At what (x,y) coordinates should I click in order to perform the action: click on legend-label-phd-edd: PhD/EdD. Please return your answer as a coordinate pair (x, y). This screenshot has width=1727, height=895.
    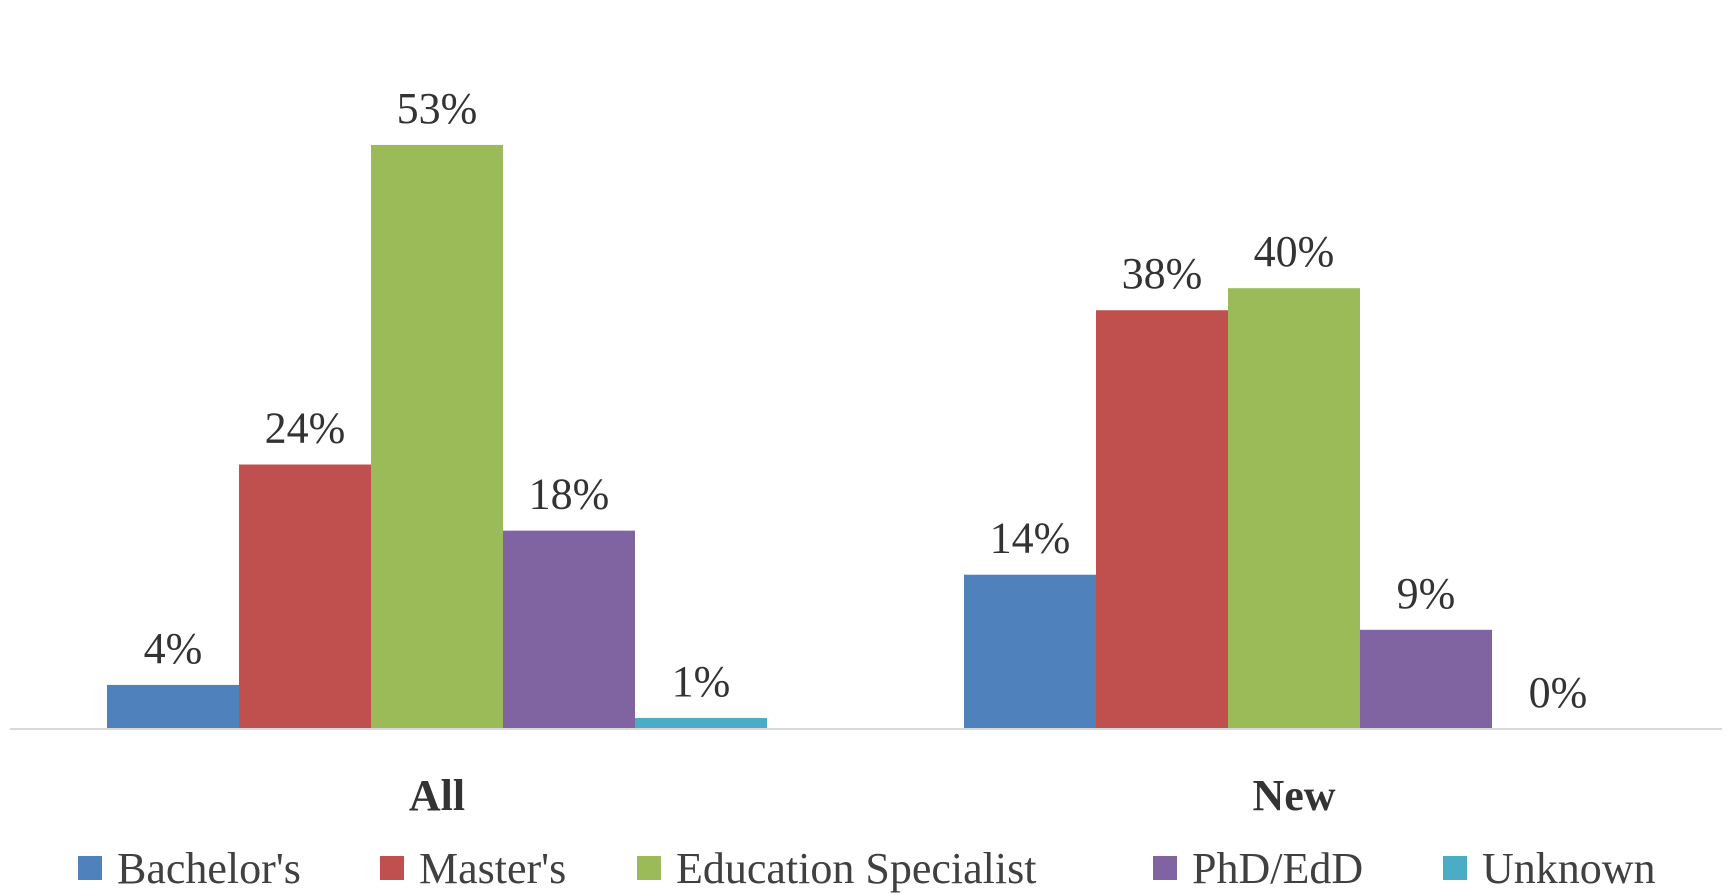
    Looking at the image, I should click on (1277, 868).